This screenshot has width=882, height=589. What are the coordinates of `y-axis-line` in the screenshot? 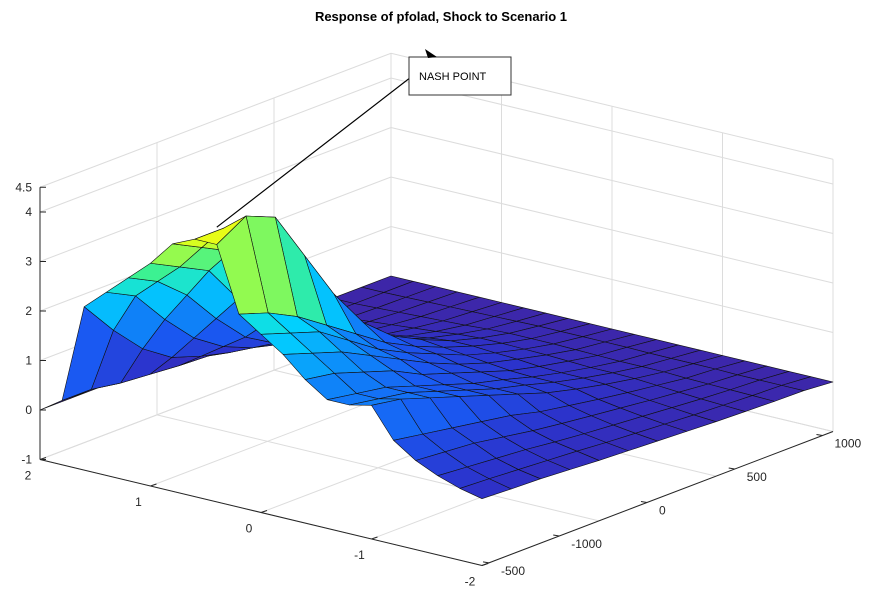 It's located at (657, 498).